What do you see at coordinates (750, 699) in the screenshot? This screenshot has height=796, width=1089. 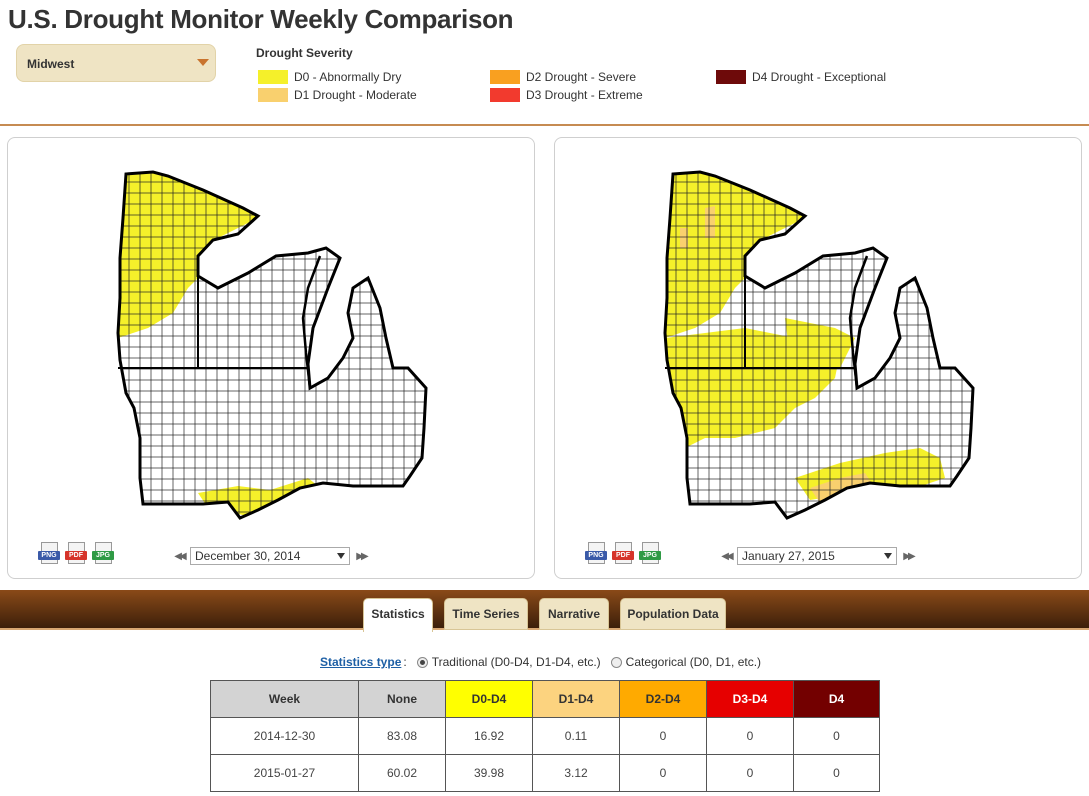 I see `col-header-d3-d4: D3-D4` at bounding box center [750, 699].